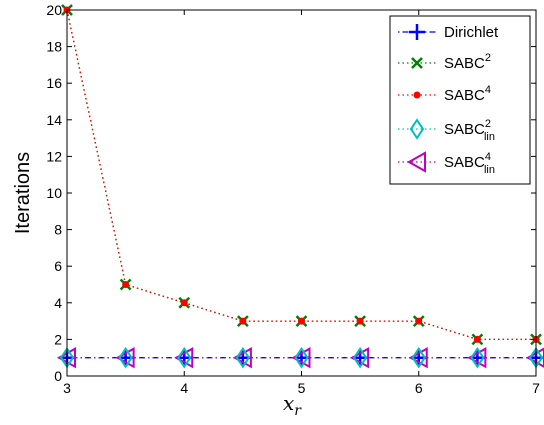 The height and width of the screenshot is (425, 544). I want to click on y-tick-label: 18, so click(54, 47).